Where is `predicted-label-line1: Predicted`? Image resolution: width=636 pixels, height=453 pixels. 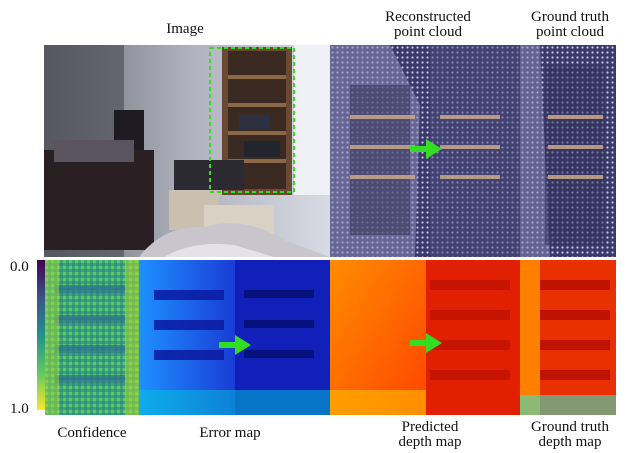
predicted-label-line1: Predicted is located at coordinates (430, 427).